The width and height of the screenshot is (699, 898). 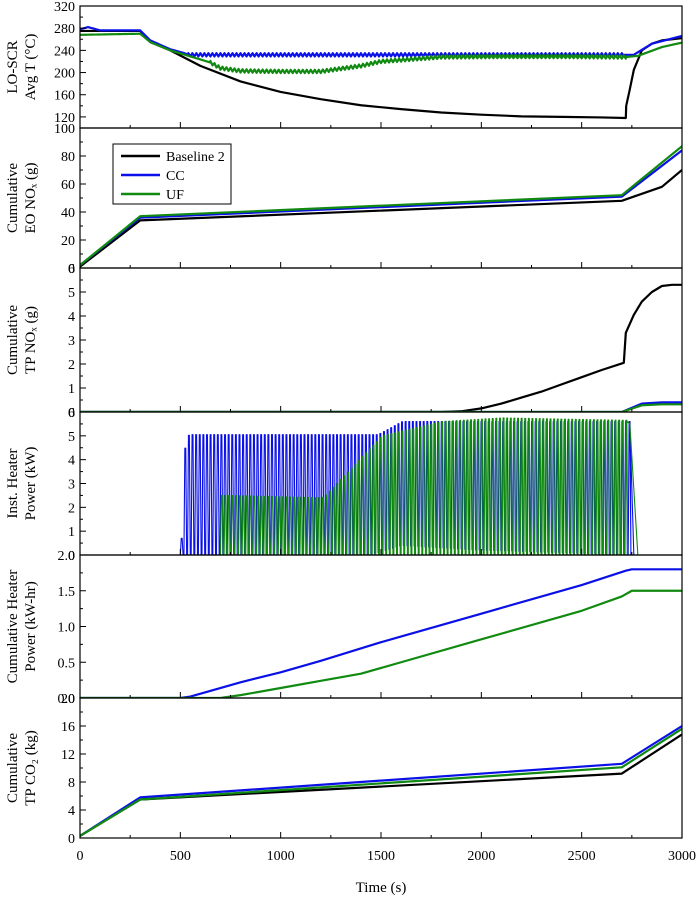 I want to click on x-tick-label: 1500, so click(x=381, y=856).